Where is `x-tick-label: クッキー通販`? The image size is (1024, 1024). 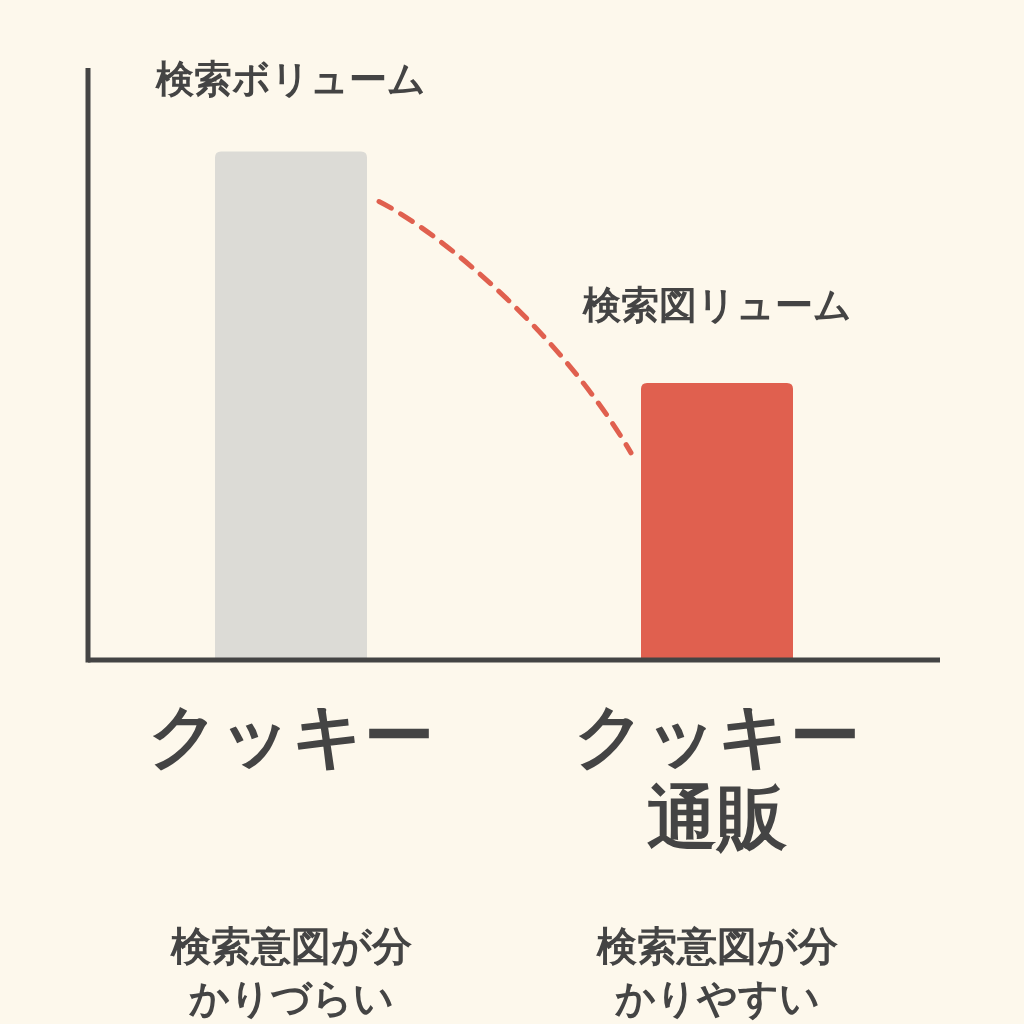
x-tick-label: クッキー通販 is located at coordinates (717, 777).